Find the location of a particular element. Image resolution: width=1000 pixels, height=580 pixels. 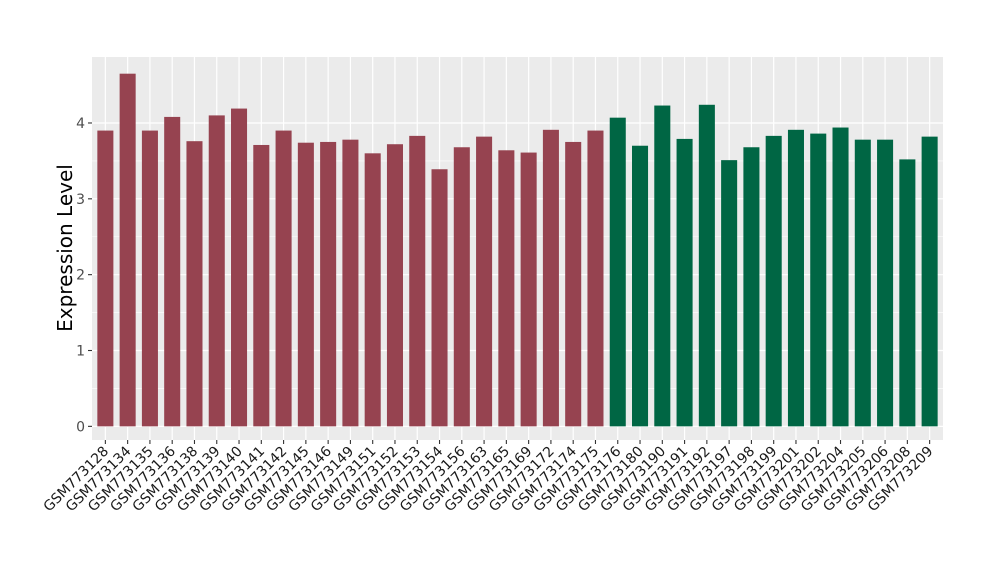

bar-GSM773152 is located at coordinates (394, 285).